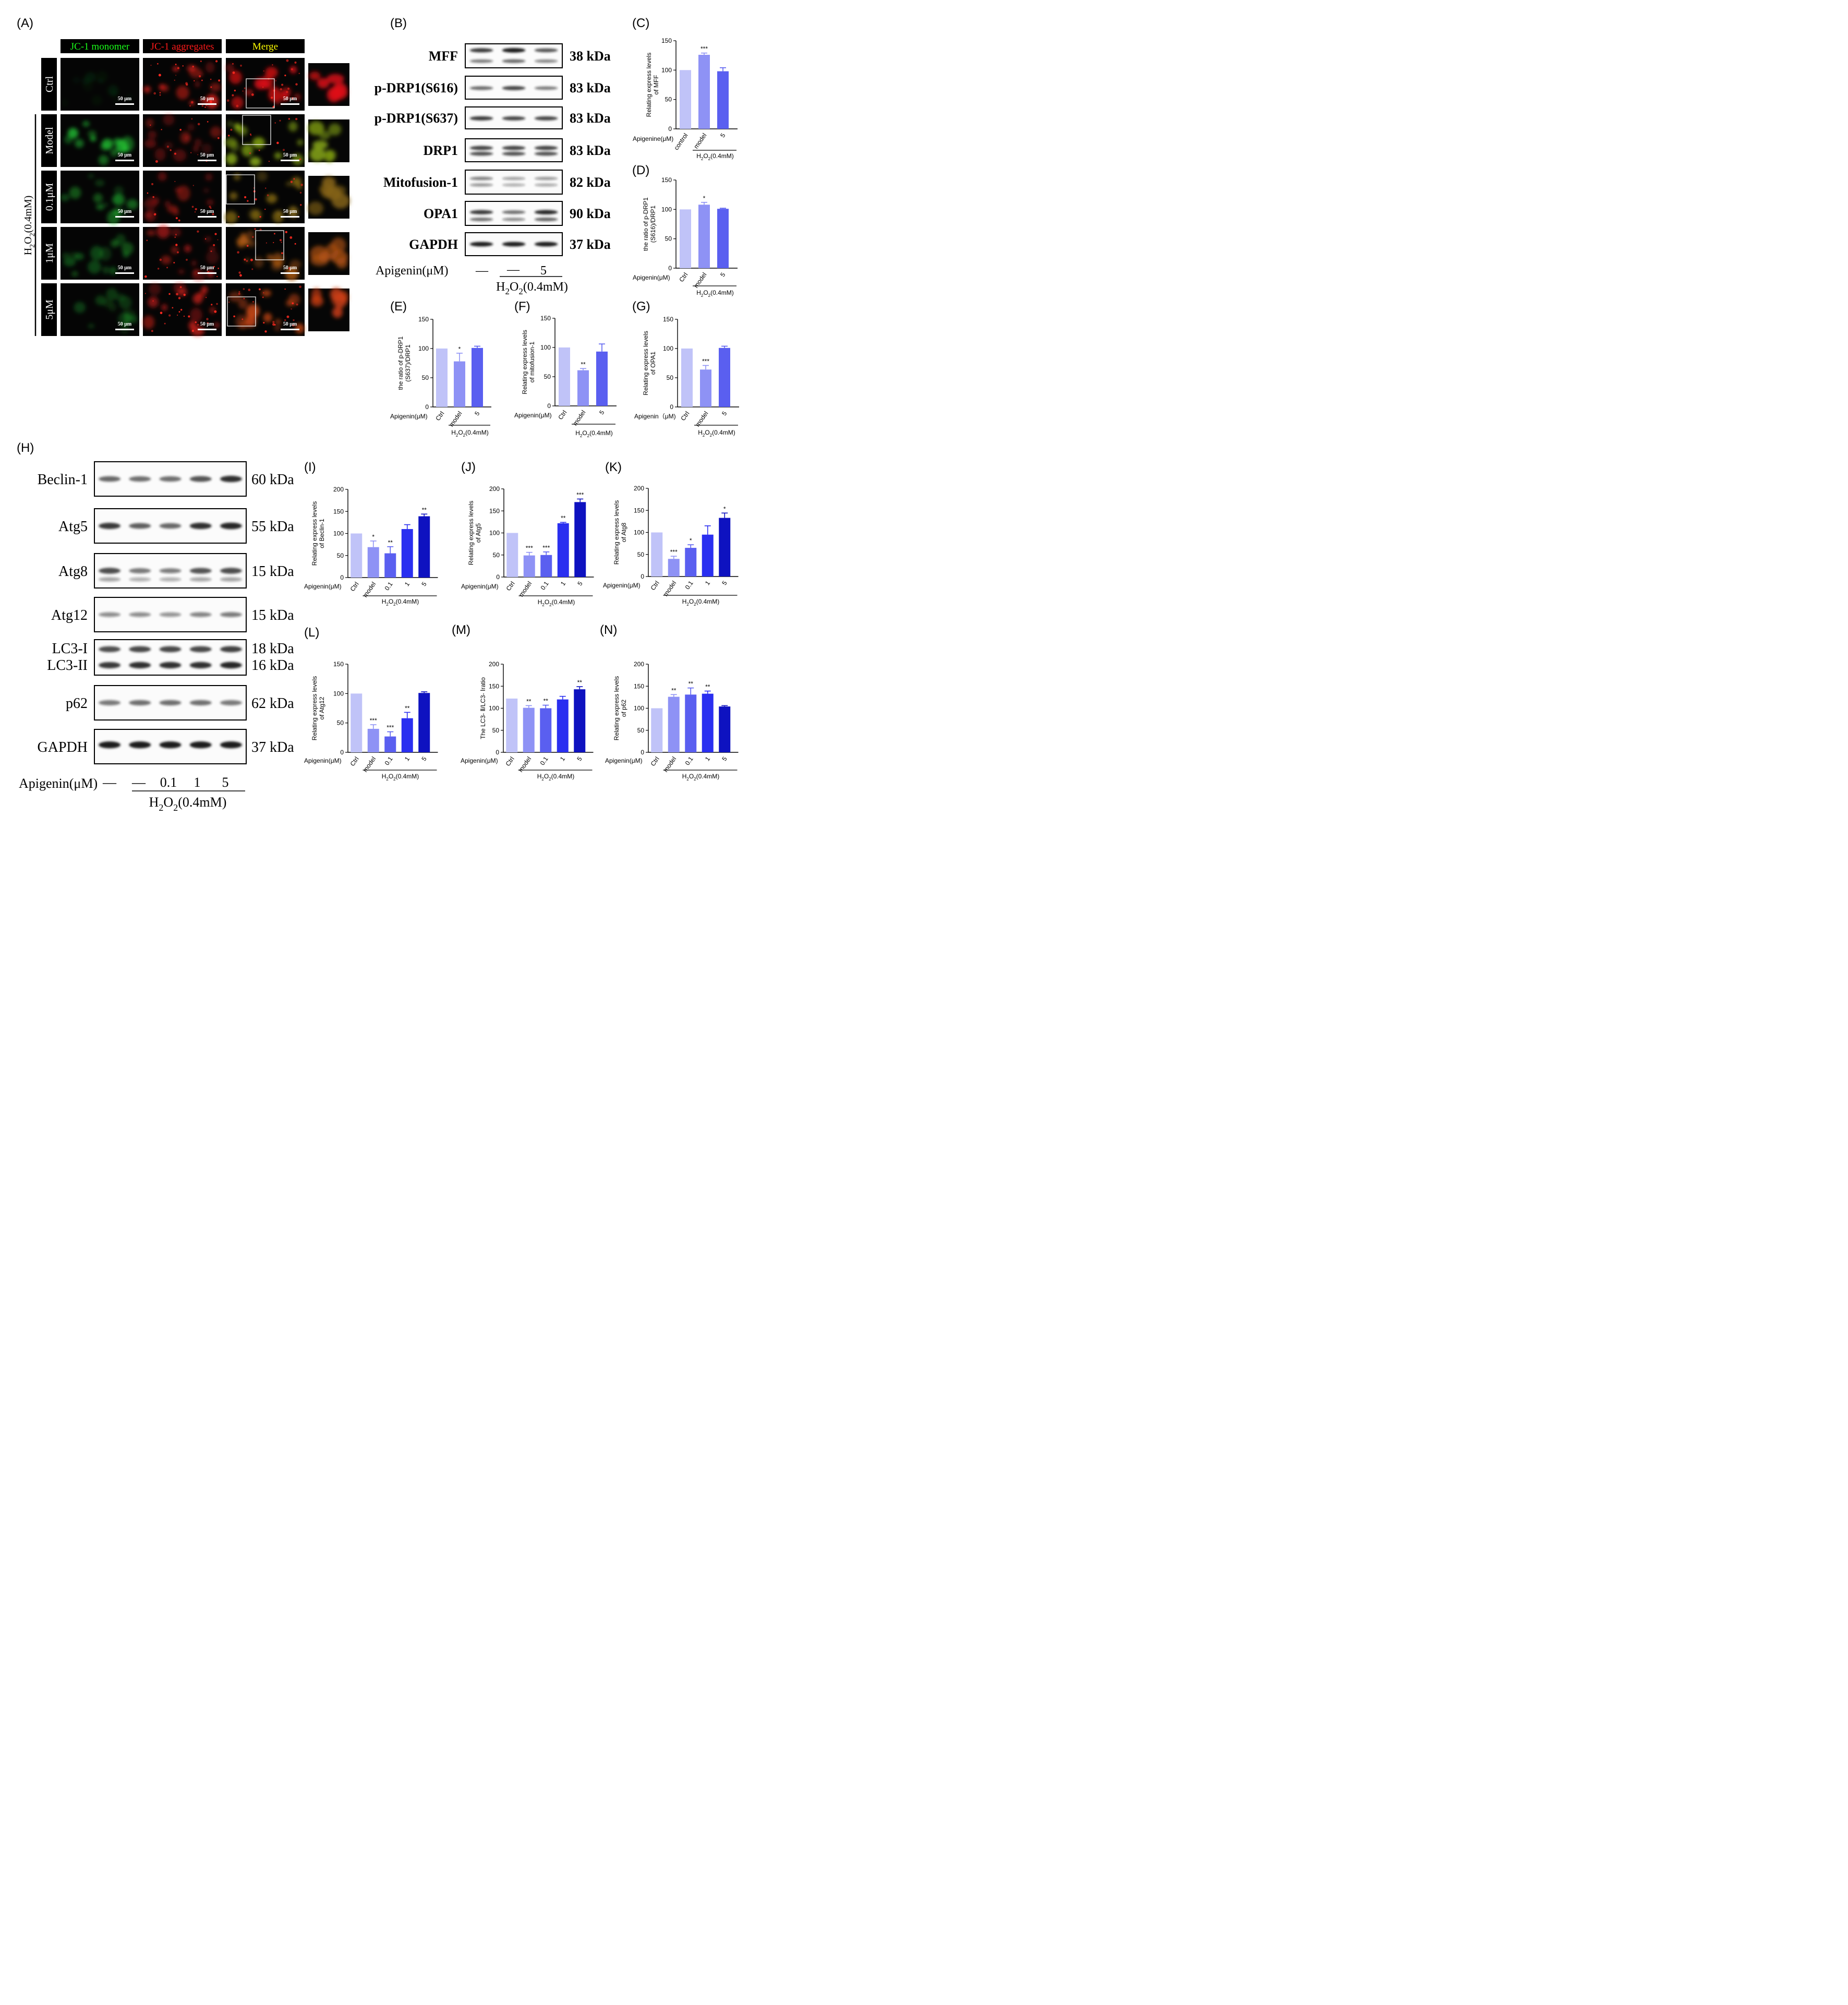 This screenshot has width=1848, height=2005. I want to click on chart-panel-letter: (D), so click(640, 170).